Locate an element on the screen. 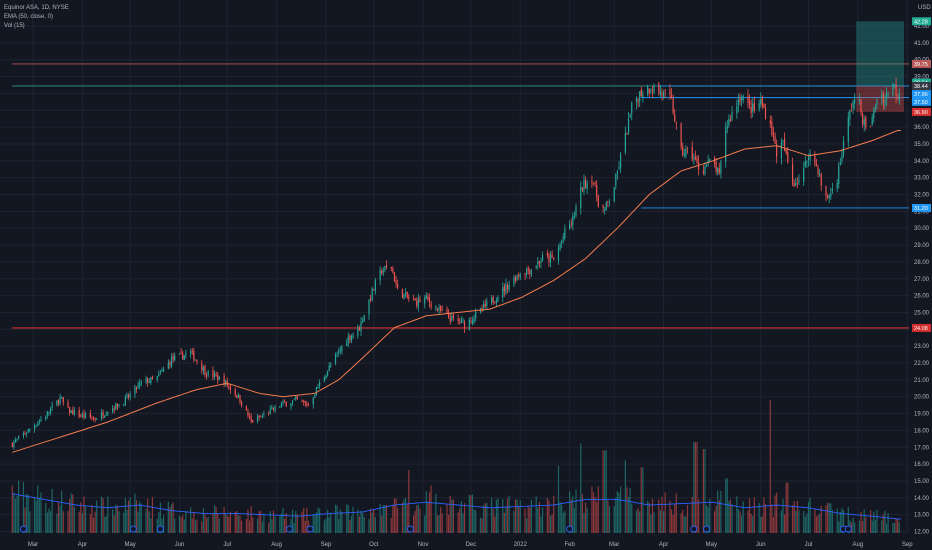  axis-badge-label: 39.75 is located at coordinates (921, 65).